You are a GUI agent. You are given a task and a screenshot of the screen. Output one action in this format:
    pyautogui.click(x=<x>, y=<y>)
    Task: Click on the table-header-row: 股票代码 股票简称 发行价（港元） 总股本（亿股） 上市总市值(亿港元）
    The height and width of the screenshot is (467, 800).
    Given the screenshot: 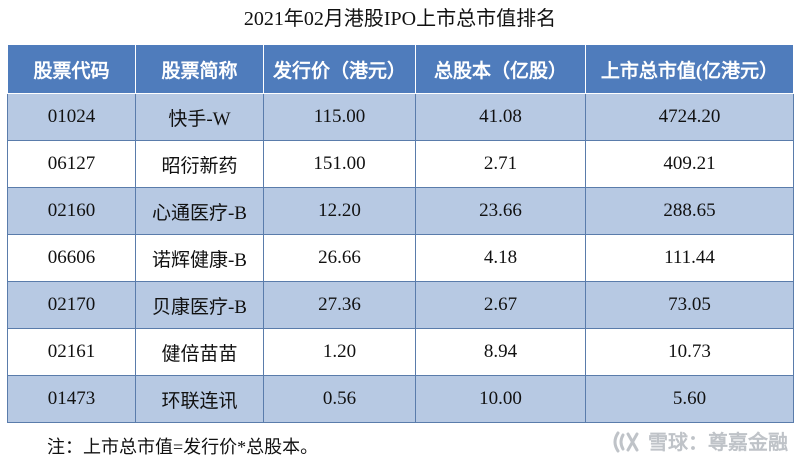 What is the action you would take?
    pyautogui.click(x=400, y=69)
    